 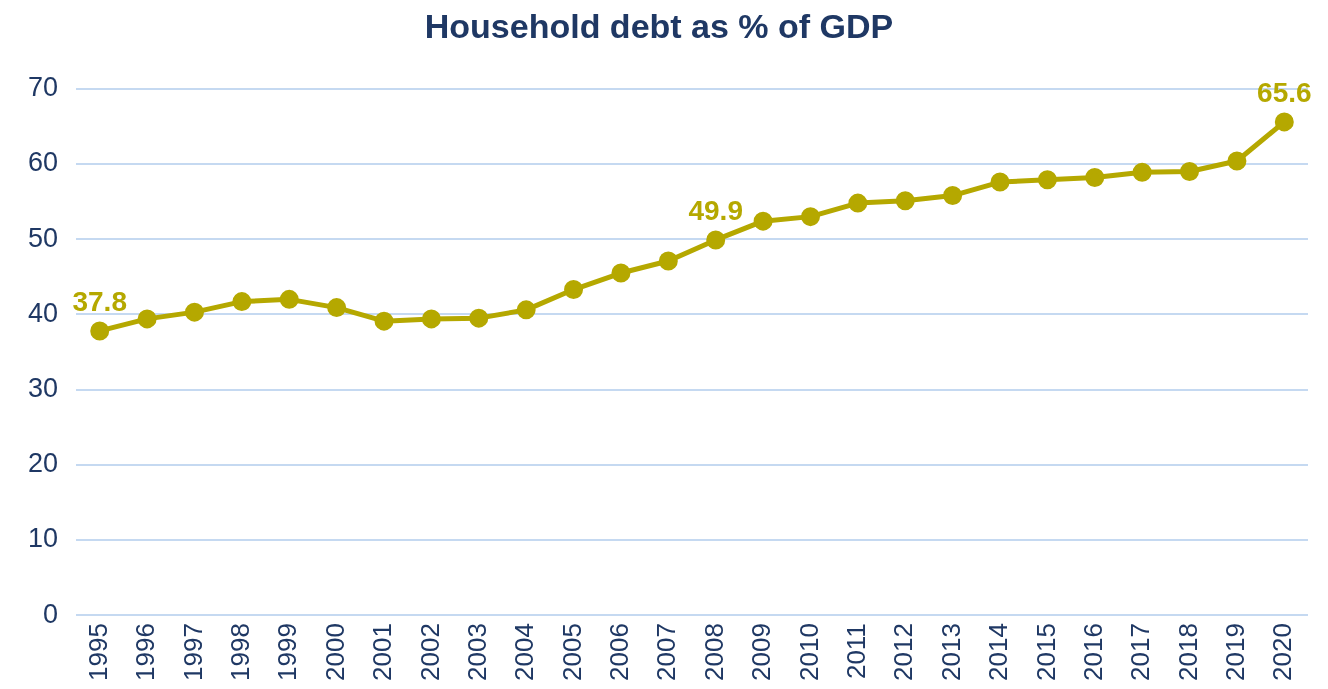 I want to click on y-tick-label: 0, so click(x=51, y=613).